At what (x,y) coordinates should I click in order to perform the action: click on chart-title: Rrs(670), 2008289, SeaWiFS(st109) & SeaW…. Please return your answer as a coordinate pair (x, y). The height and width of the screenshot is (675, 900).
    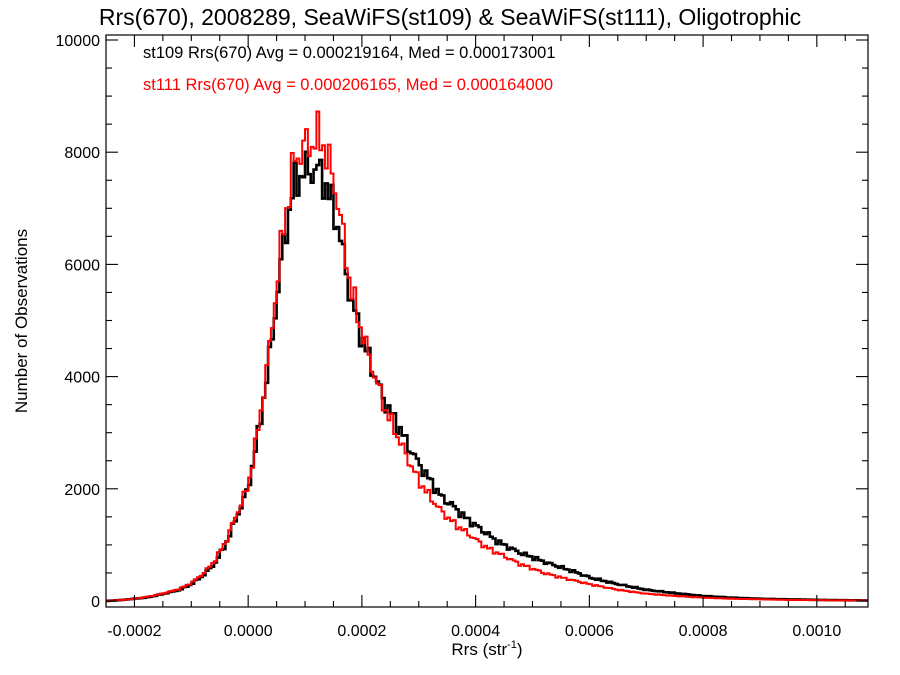
    Looking at the image, I should click on (450, 17).